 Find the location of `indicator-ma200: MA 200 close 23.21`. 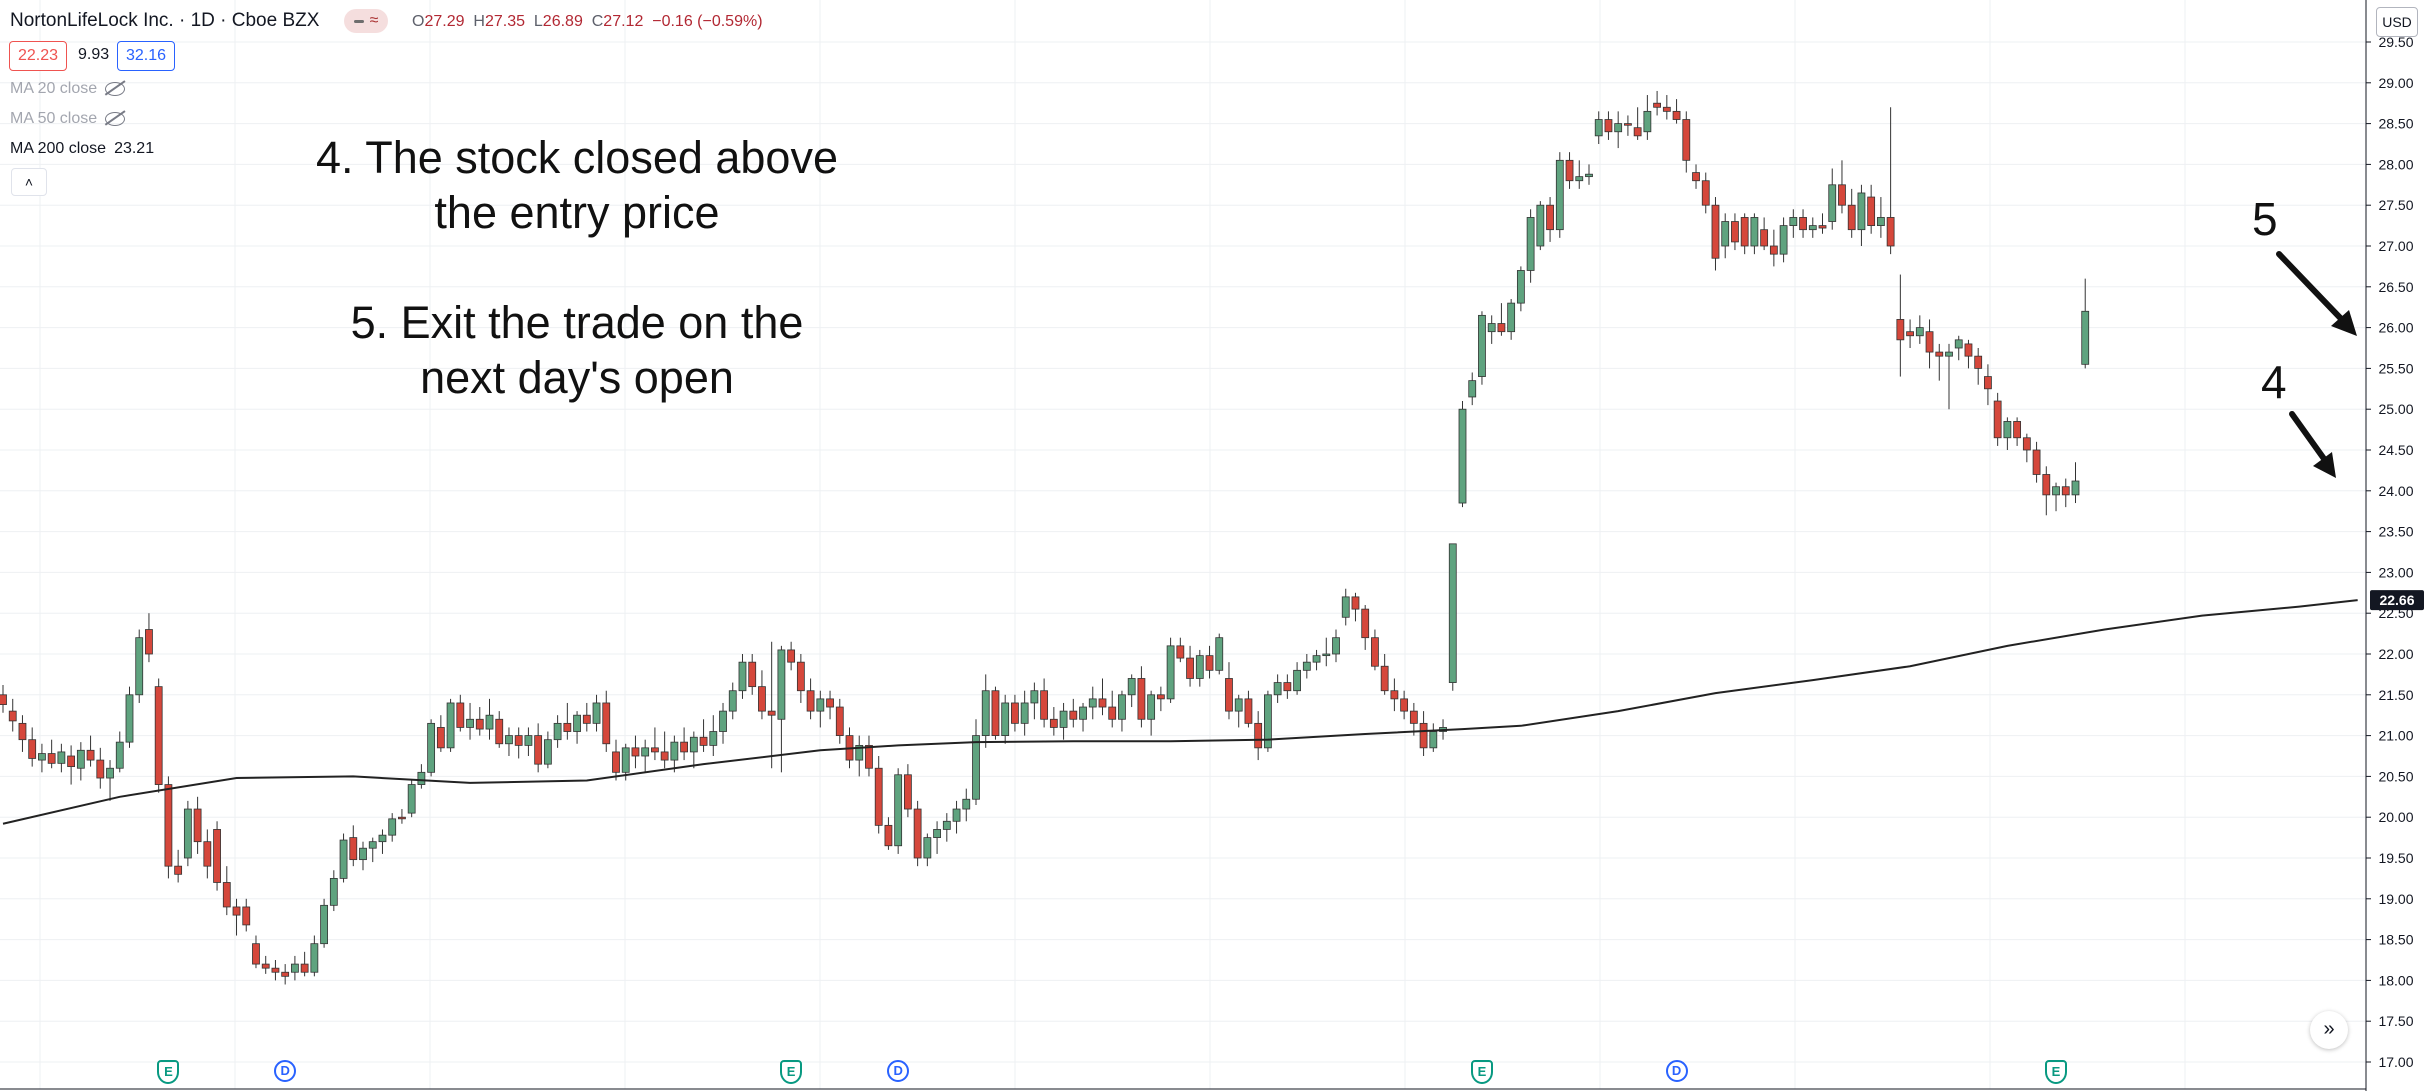

indicator-ma200: MA 200 close 23.21 is located at coordinates (82, 148).